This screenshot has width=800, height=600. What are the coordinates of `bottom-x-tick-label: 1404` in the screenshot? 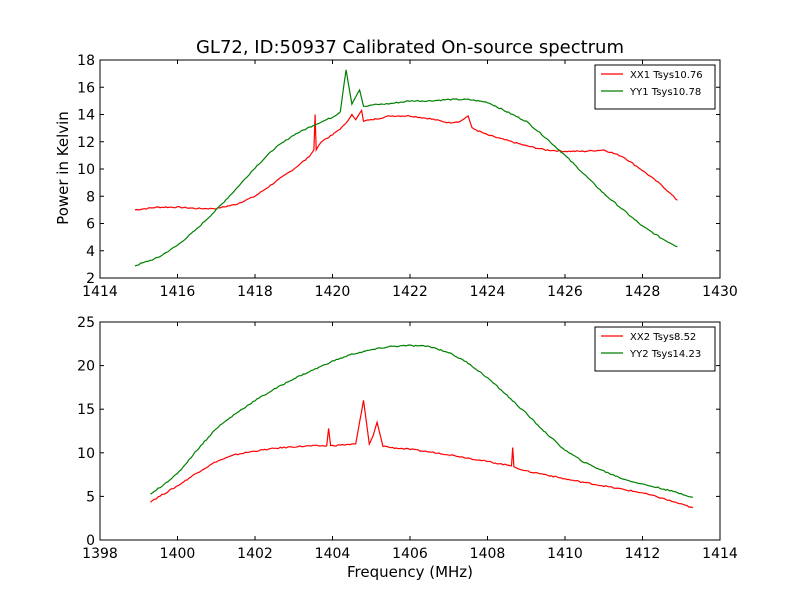 It's located at (333, 554).